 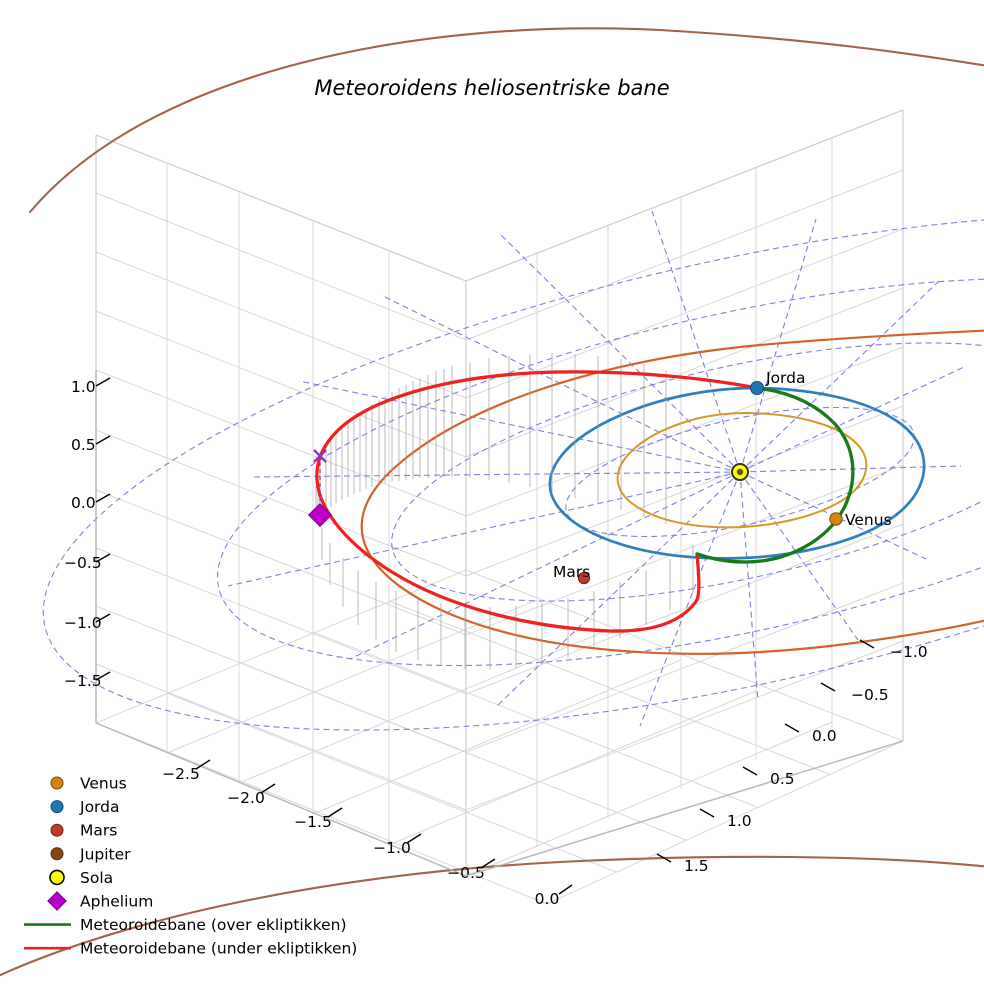 I want to click on y-axis-tick-label: 1.5, so click(x=696, y=866).